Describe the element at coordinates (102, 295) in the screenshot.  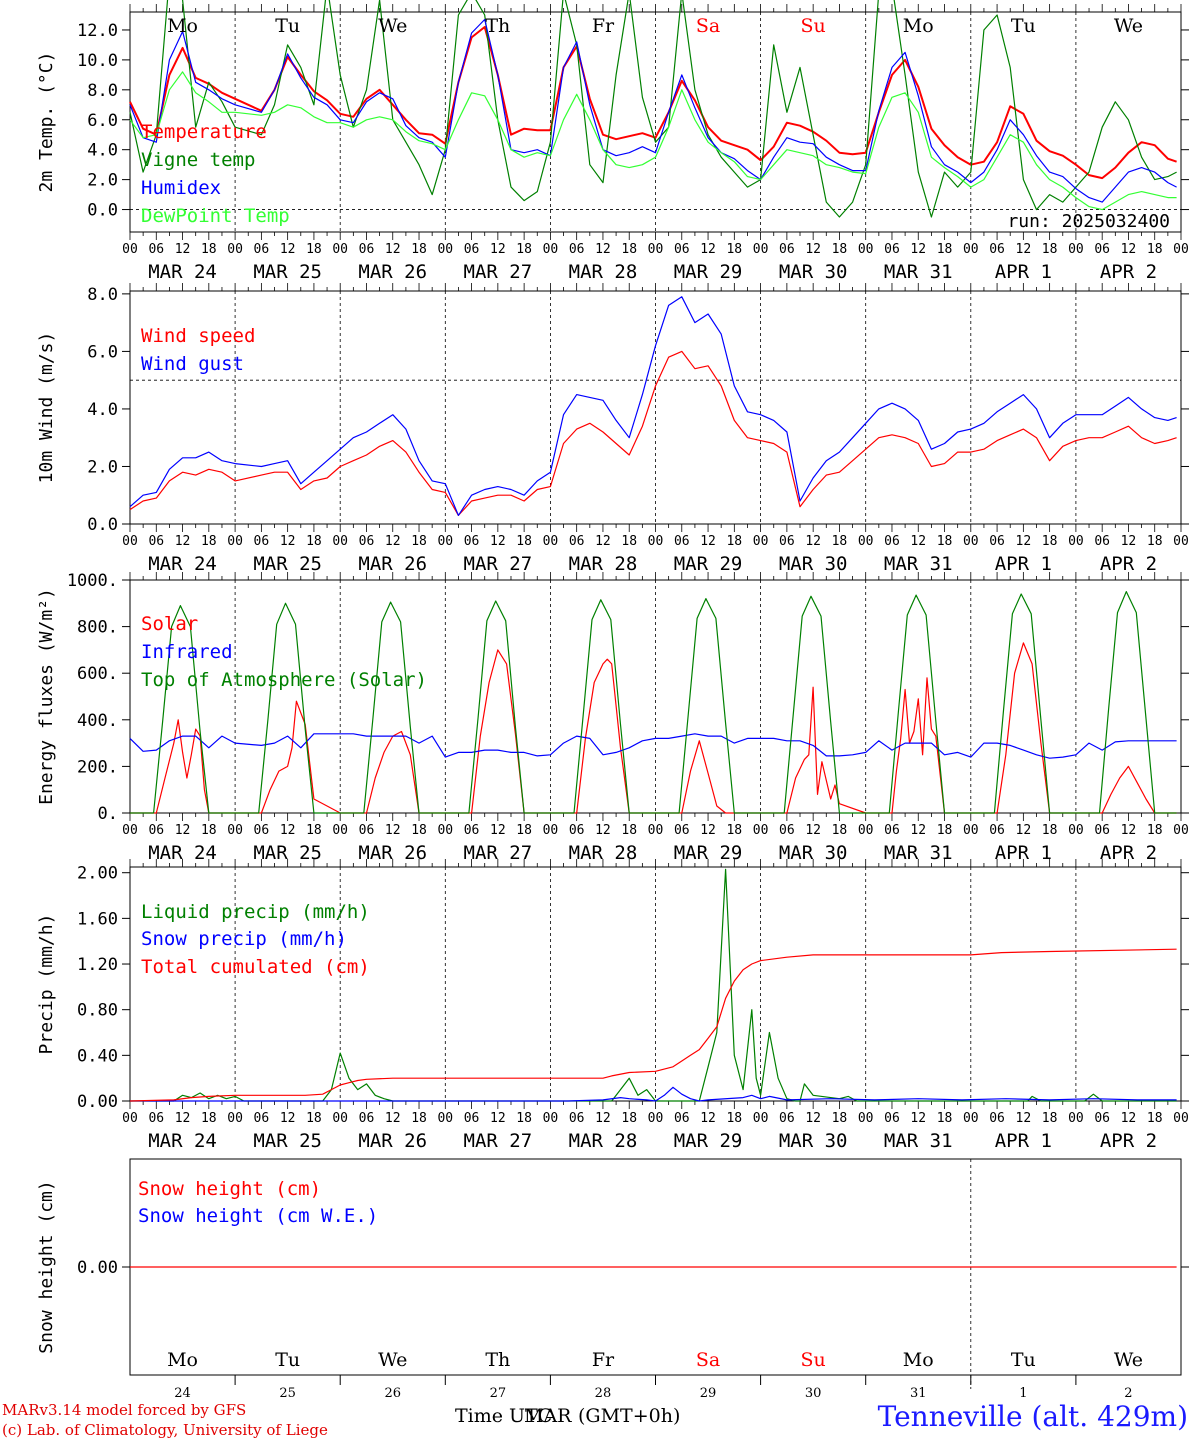
I see `y-tick-label: 8.0` at that location.